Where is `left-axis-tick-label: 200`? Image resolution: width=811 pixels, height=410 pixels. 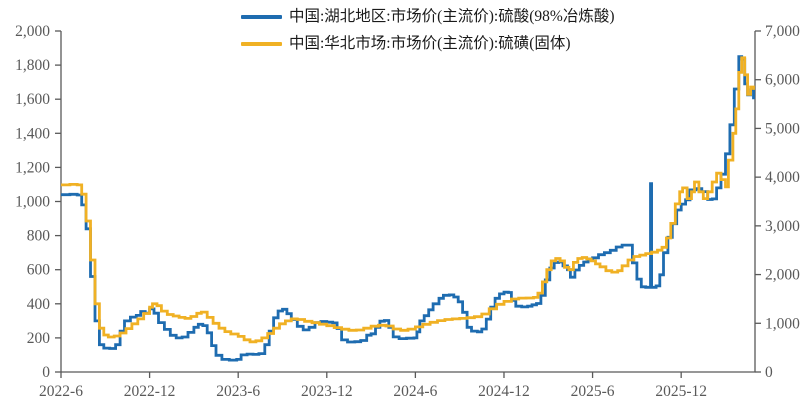 left-axis-tick-label: 200 is located at coordinates (39, 338).